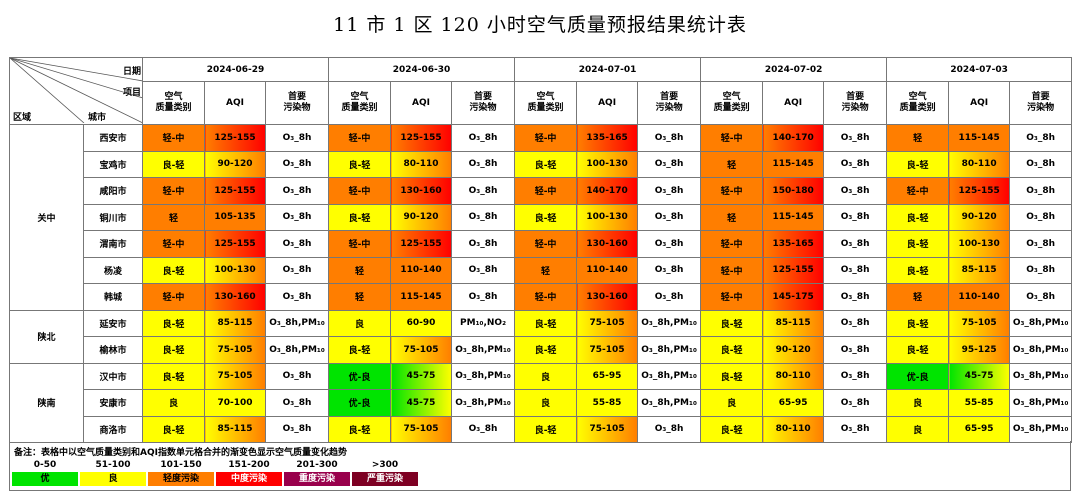 This screenshot has width=1080, height=493. Describe the element at coordinates (113, 138) in the screenshot. I see `city-cell: 西安市` at that location.